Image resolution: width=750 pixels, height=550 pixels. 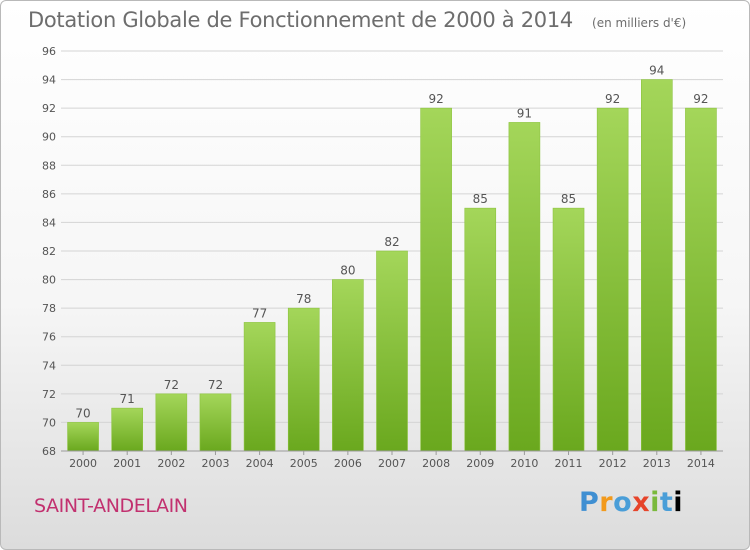 What do you see at coordinates (613, 463) in the screenshot?
I see `x-tick-label: 2012` at bounding box center [613, 463].